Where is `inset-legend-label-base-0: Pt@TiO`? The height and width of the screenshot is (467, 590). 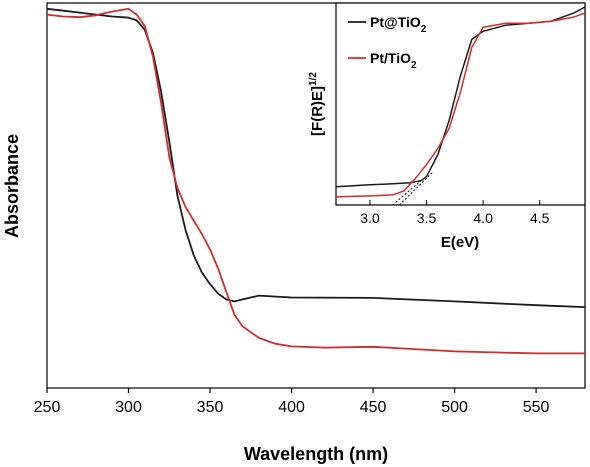 inset-legend-label-base-0: Pt@TiO is located at coordinates (395, 22).